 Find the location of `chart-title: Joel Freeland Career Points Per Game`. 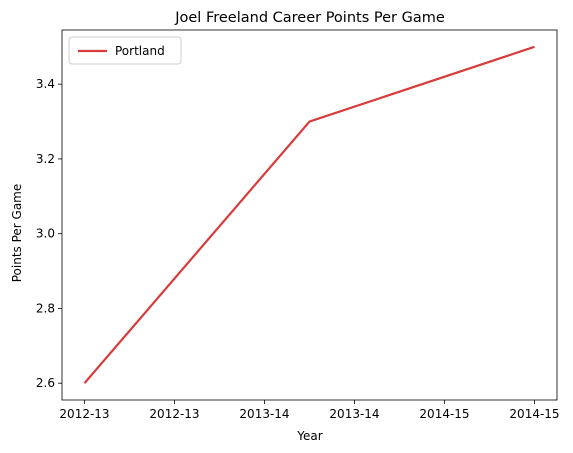

chart-title: Joel Freeland Career Points Per Game is located at coordinates (309, 18).